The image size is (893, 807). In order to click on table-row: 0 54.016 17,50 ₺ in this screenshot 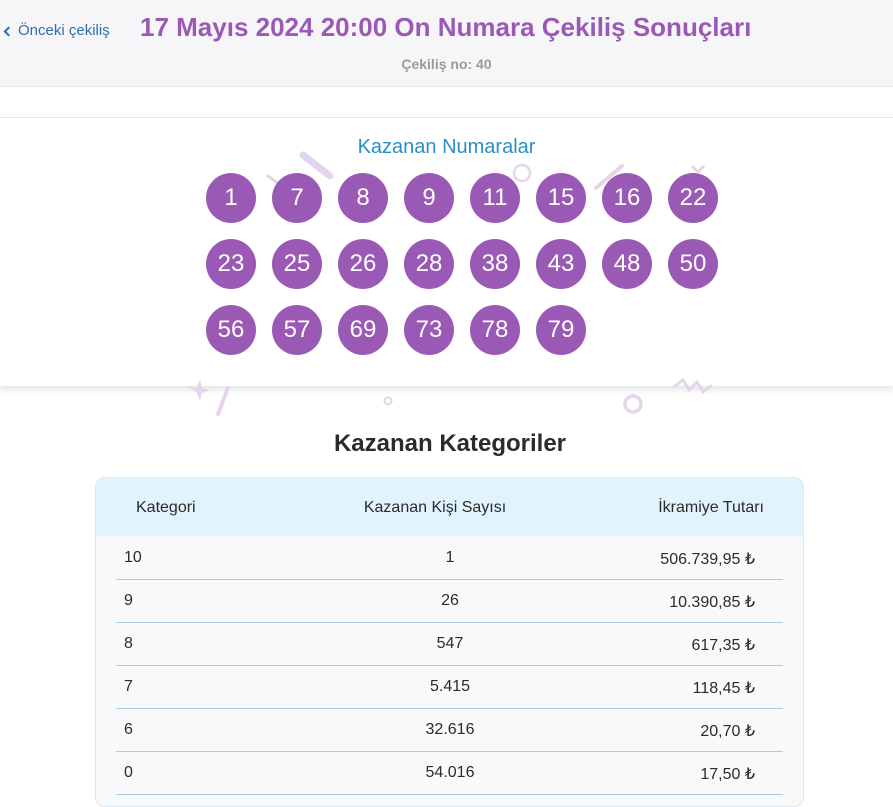, I will do `click(449, 773)`.